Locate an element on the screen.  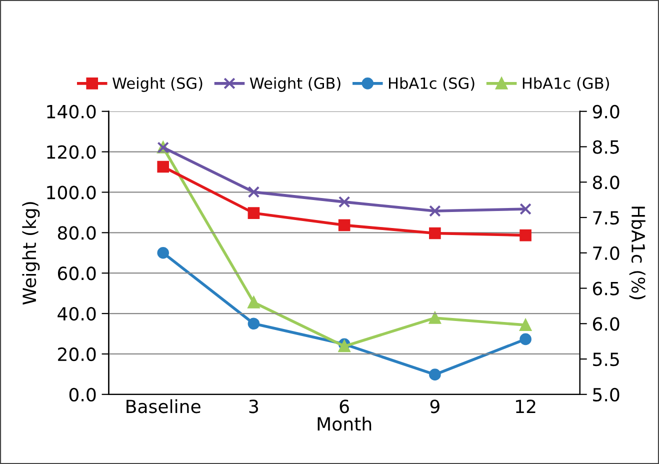
y2-tick-label: 7.5 is located at coordinates (606, 218).